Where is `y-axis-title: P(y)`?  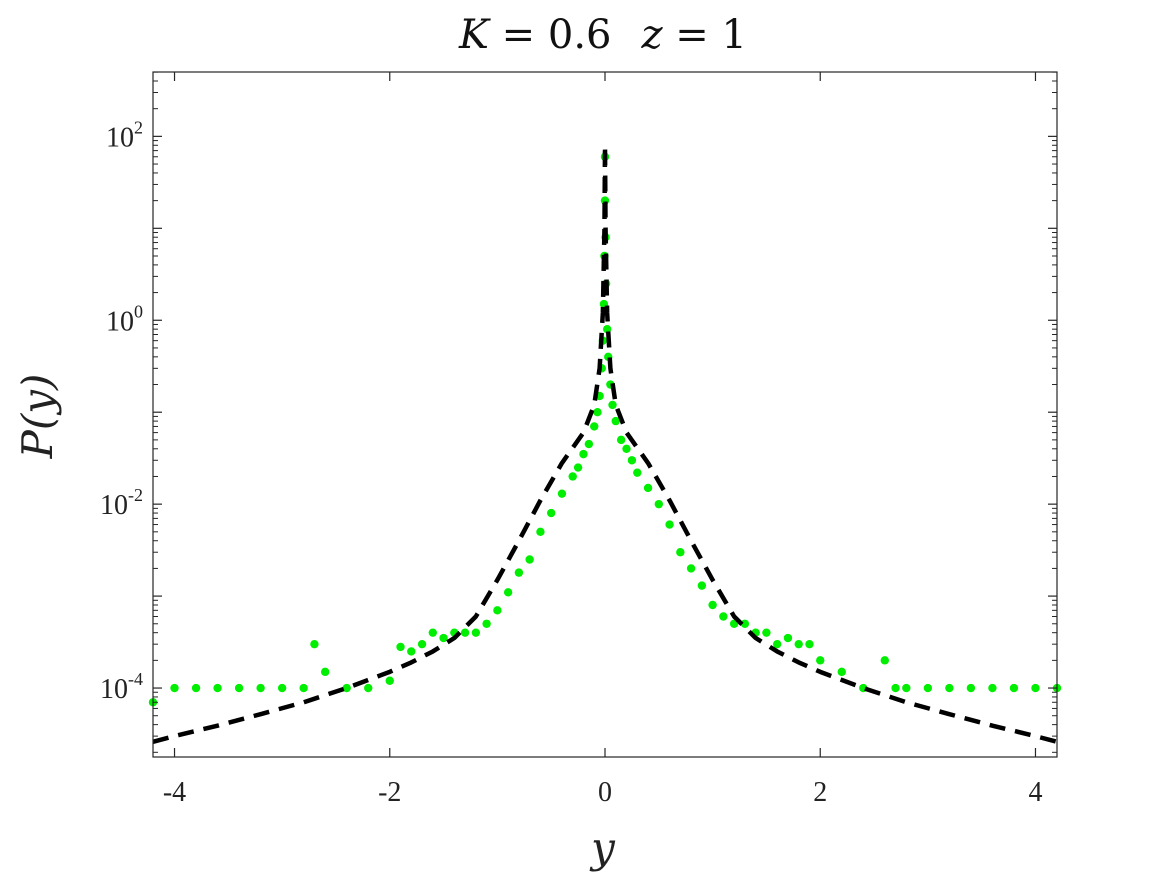 y-axis-title: P(y) is located at coordinates (37, 417).